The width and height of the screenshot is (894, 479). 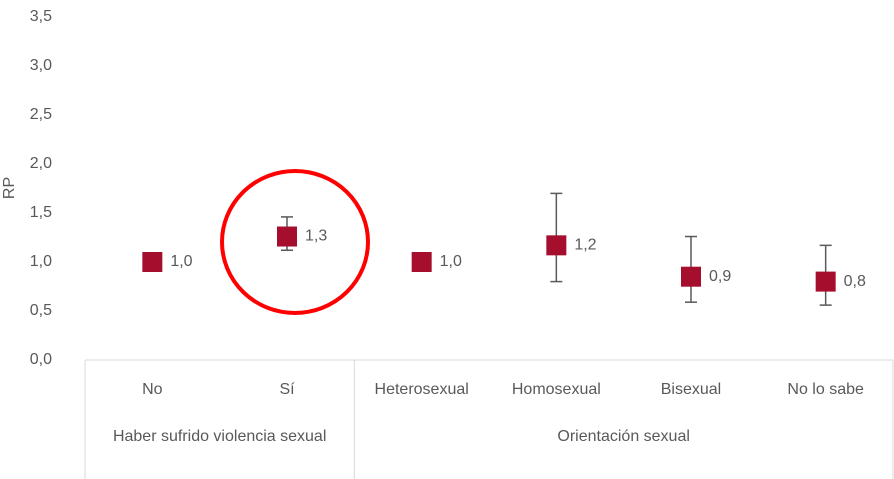 I want to click on y-tick-label: 1,5, so click(x=41, y=212).